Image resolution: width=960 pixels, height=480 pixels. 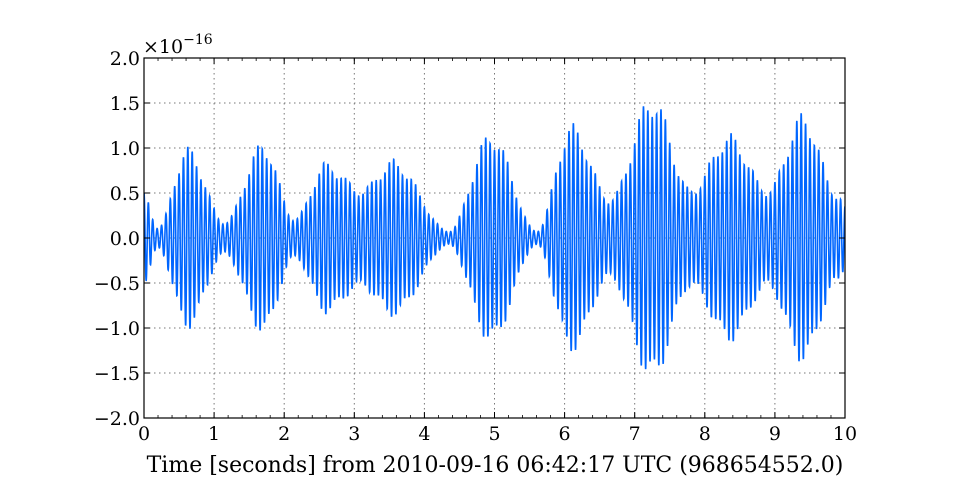 What do you see at coordinates (494, 434) in the screenshot?
I see `x-tick-label: 5` at bounding box center [494, 434].